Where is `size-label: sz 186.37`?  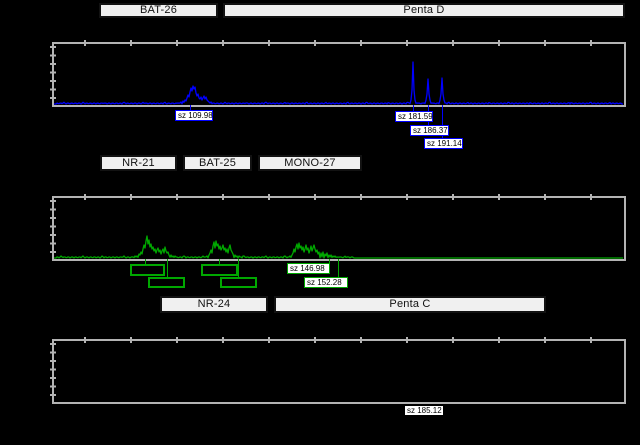 size-label: sz 186.37 is located at coordinates (429, 130).